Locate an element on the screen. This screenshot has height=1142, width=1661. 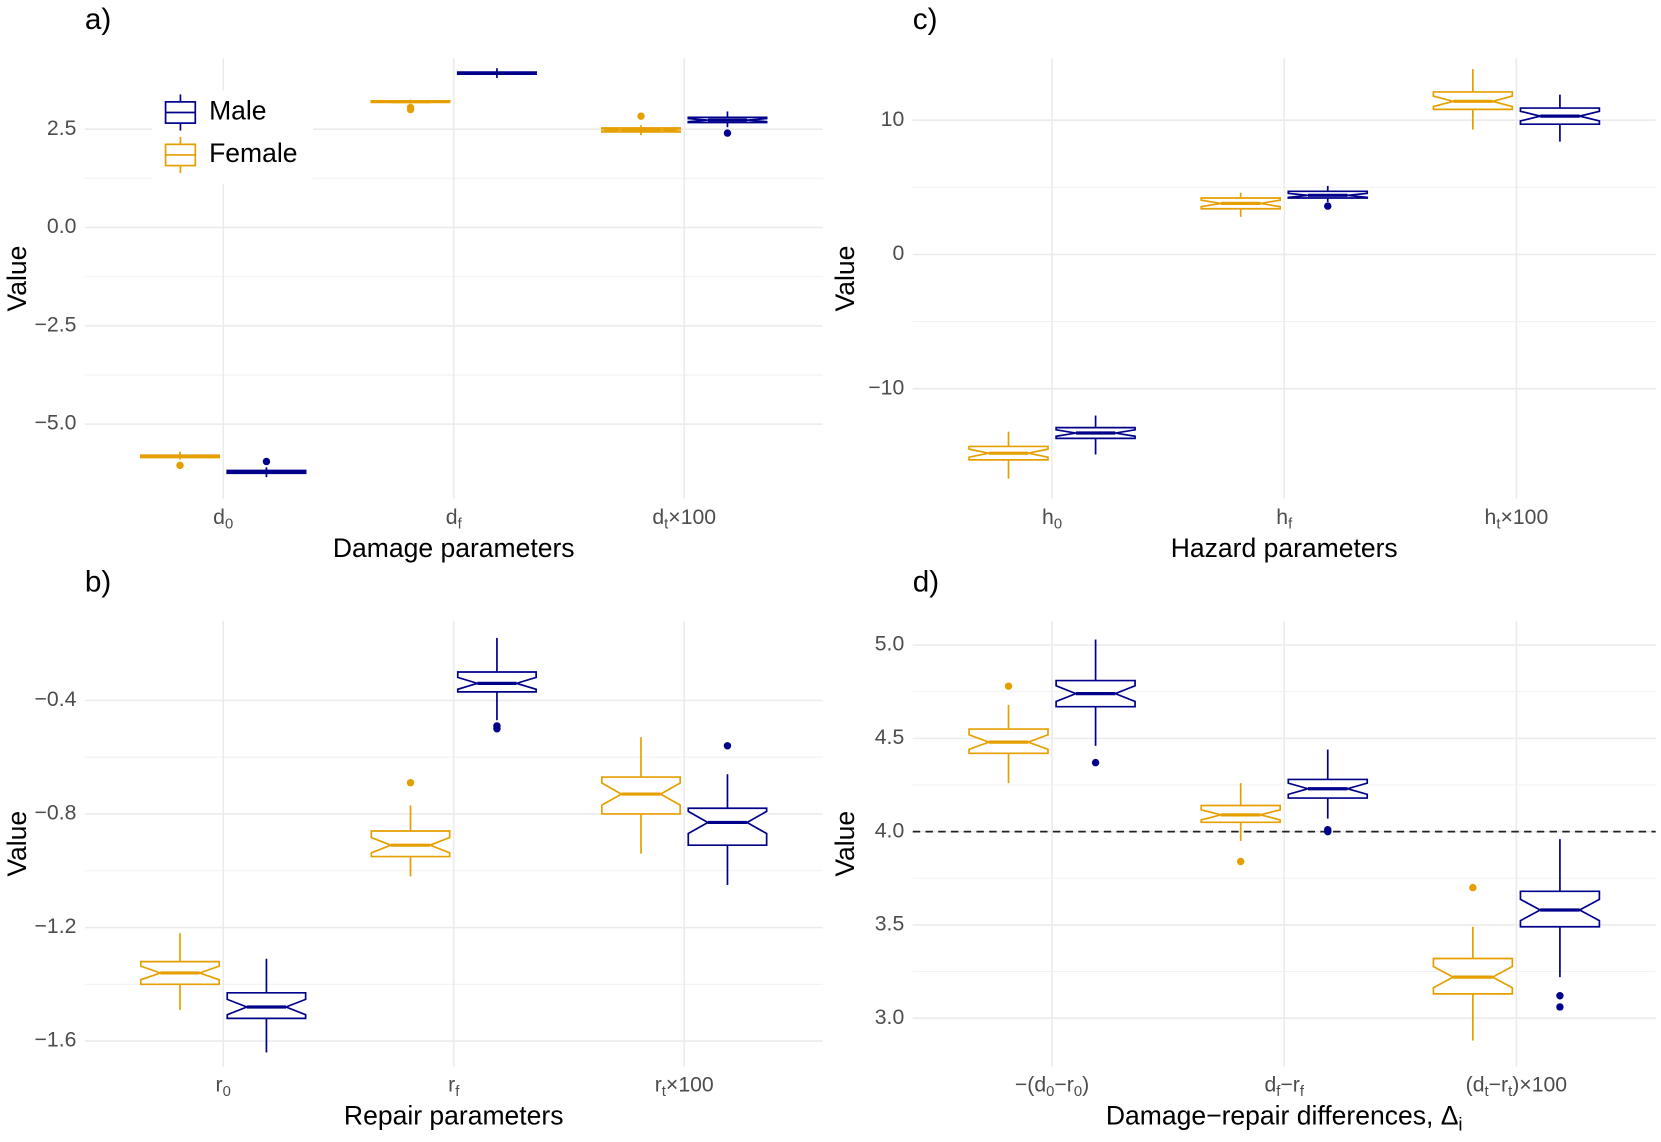
y-tick-label: 2.5 is located at coordinates (62, 128).